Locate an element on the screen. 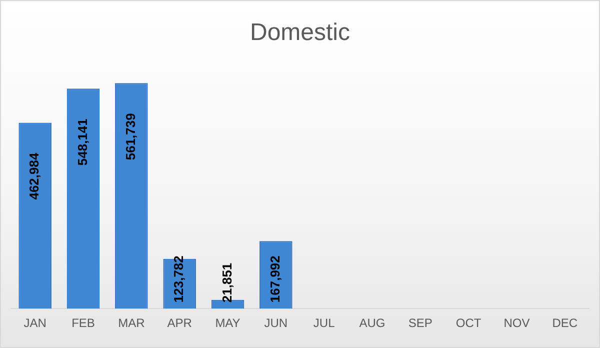 The image size is (600, 348). x-tick-label: JUL is located at coordinates (324, 323).